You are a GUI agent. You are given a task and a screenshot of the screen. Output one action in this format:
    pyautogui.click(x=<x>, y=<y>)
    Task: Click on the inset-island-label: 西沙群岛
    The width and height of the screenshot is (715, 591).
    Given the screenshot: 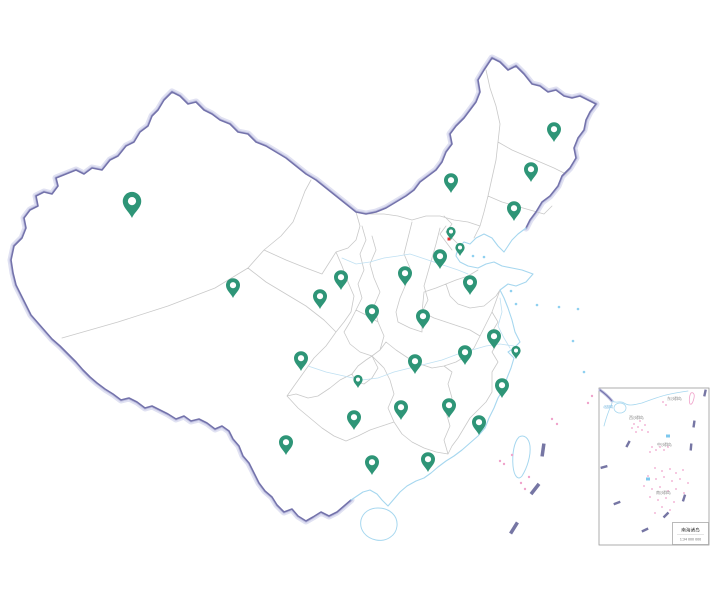 What is the action you would take?
    pyautogui.click(x=636, y=417)
    